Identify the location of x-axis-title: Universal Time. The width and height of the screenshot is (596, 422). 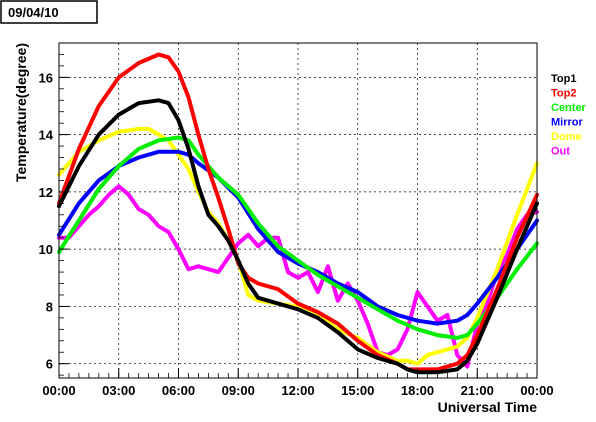
(488, 407).